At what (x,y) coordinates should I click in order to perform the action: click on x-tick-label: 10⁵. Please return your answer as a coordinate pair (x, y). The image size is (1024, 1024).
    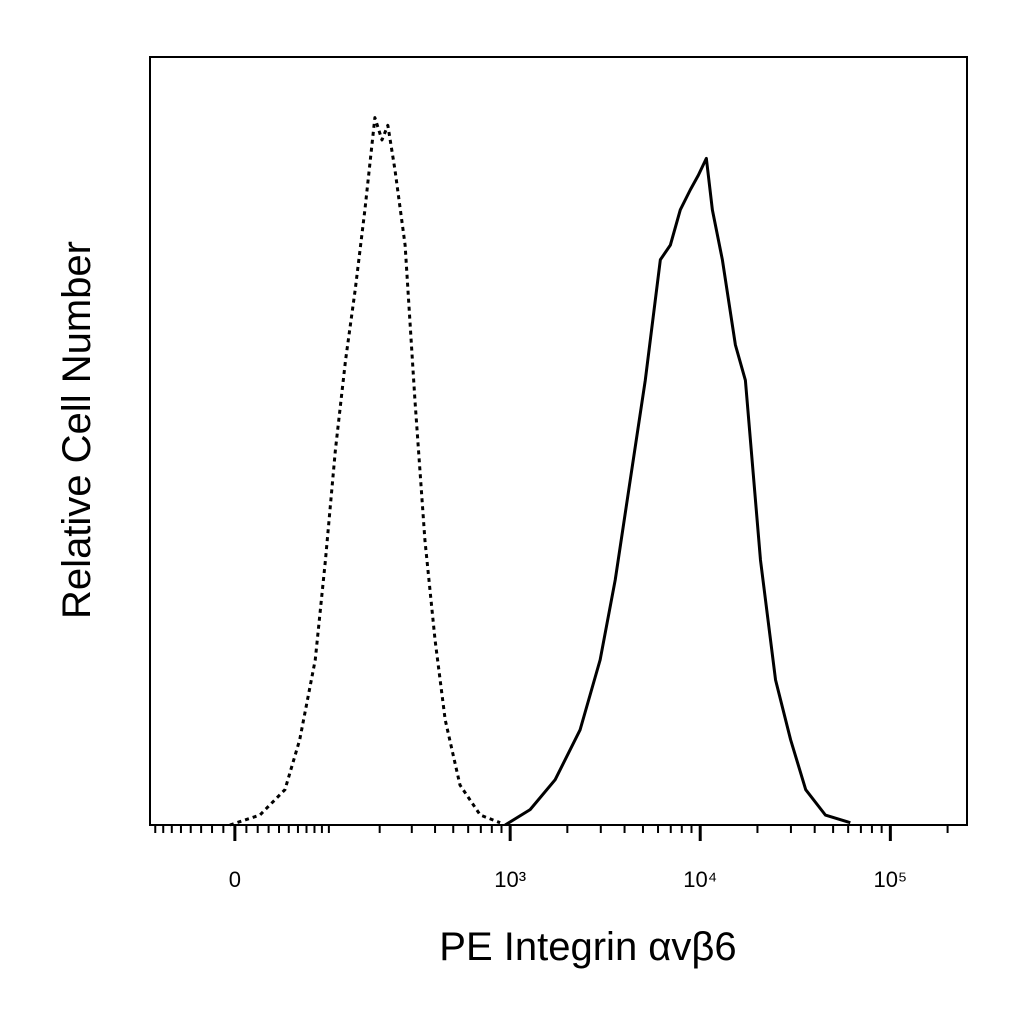
    Looking at the image, I should click on (891, 879).